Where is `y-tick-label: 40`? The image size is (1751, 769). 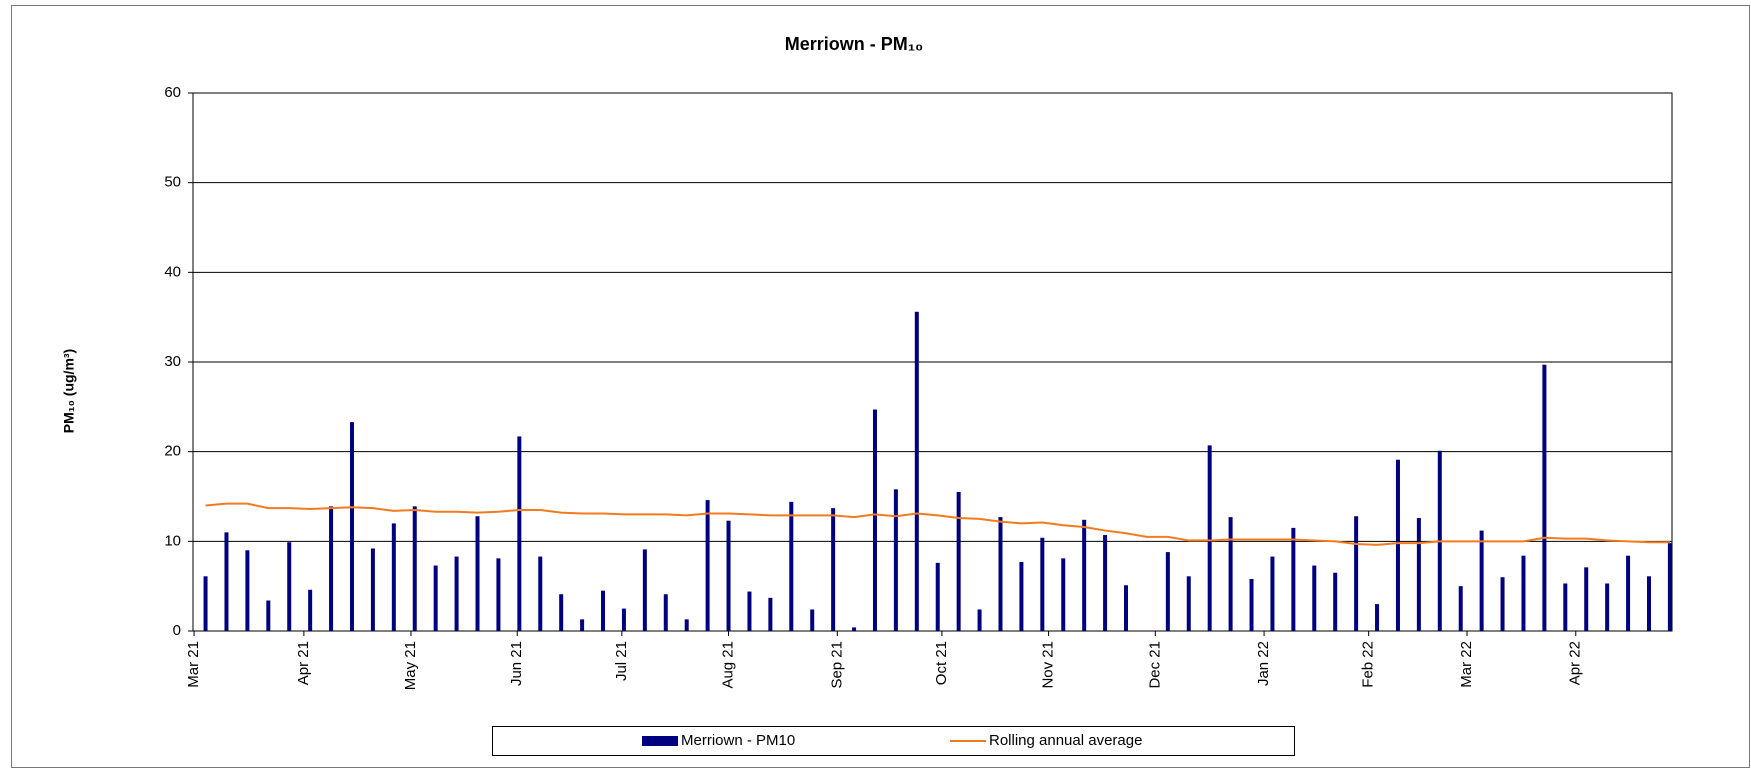
y-tick-label: 40 is located at coordinates (172, 271).